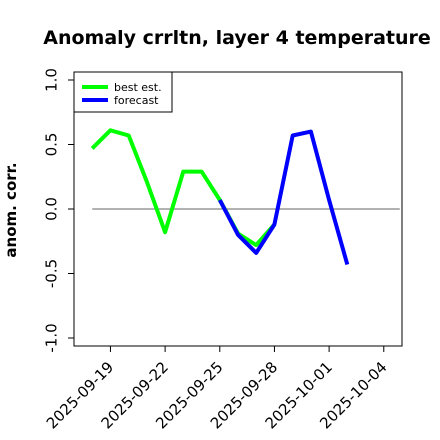 This screenshot has width=440, height=440. I want to click on legend: best est.forecast, so click(123, 92).